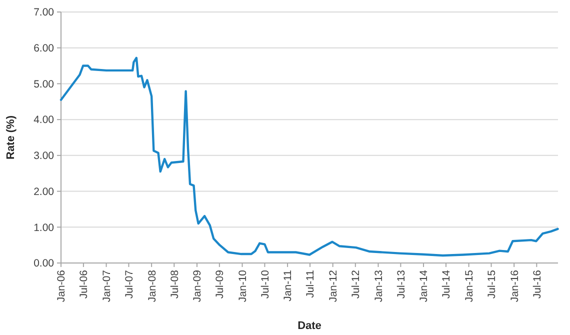 The width and height of the screenshot is (570, 335). I want to click on x-tick-label: Jan-10, so click(242, 286).